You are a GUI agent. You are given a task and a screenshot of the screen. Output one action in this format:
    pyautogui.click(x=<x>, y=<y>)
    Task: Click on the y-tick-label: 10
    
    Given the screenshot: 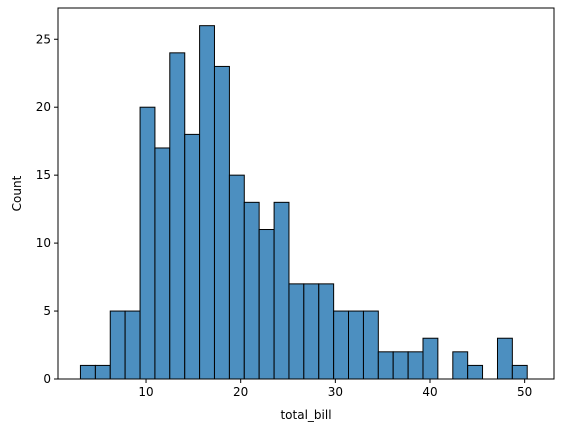 What is the action you would take?
    pyautogui.click(x=43, y=243)
    